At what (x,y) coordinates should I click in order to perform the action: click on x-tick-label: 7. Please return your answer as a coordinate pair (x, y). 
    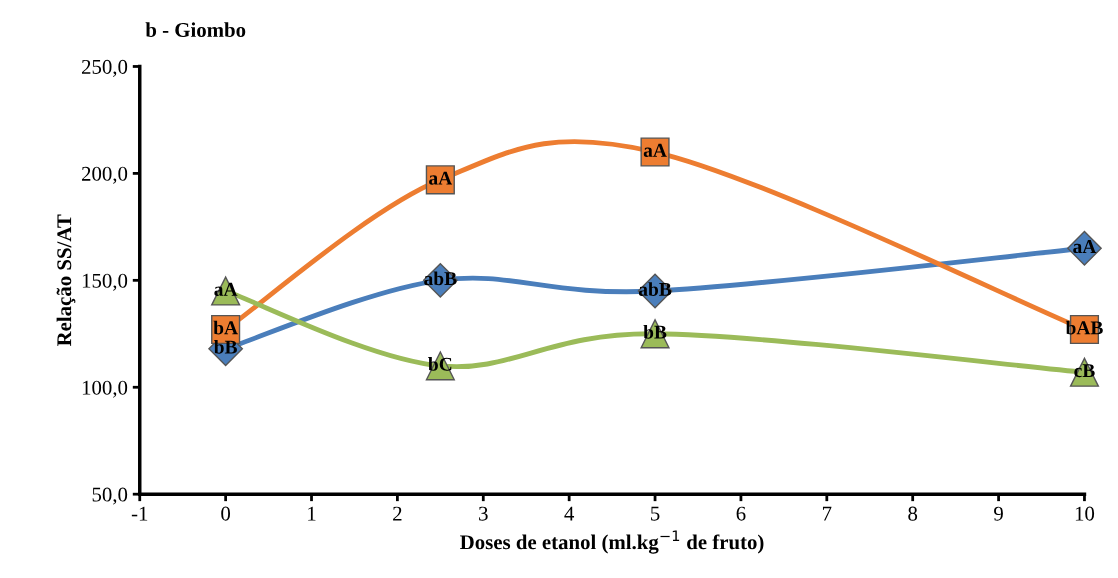
    Looking at the image, I should click on (827, 513).